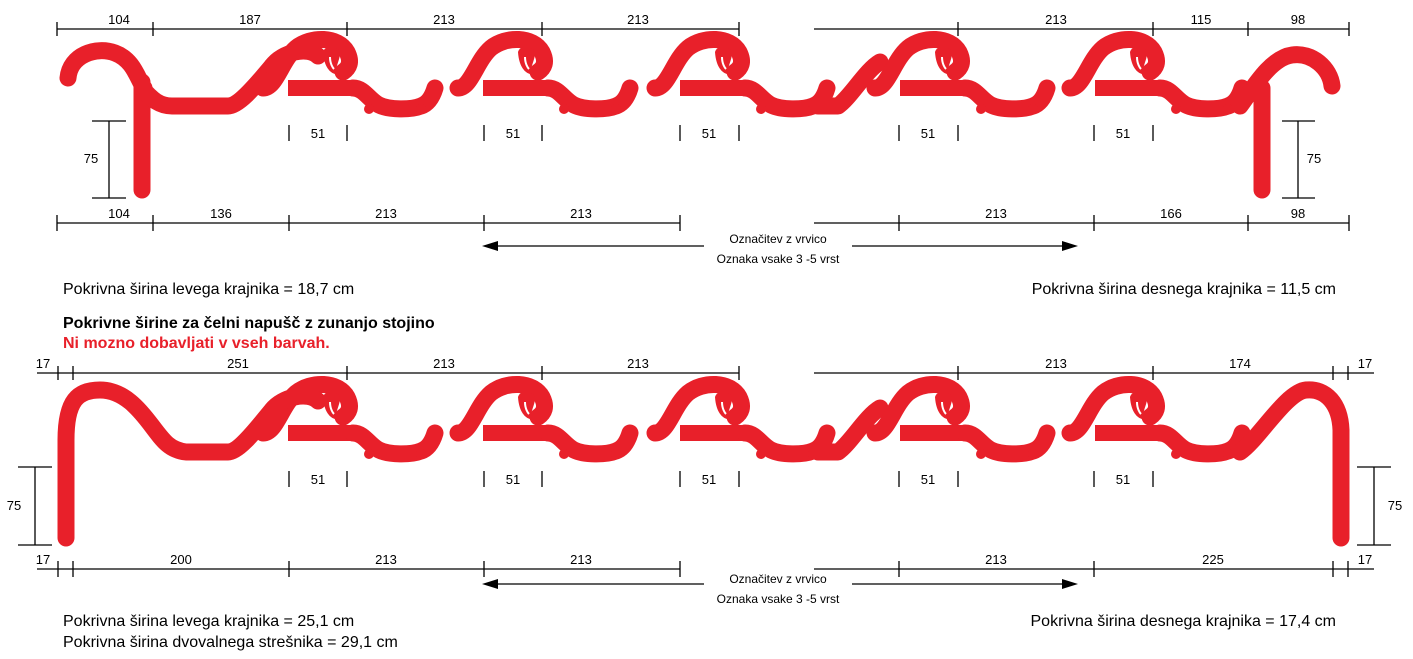  I want to click on right-verge-tile-profile, so click(1075, 119).